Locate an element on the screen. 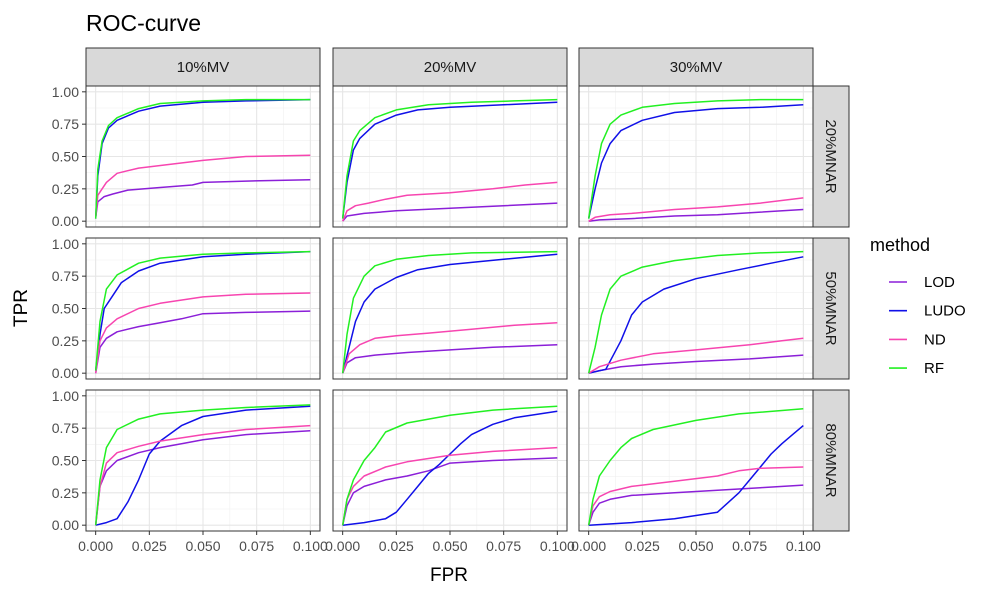 The width and height of the screenshot is (1000, 597). panel-20pctmv-20pctmnar is located at coordinates (450, 156).